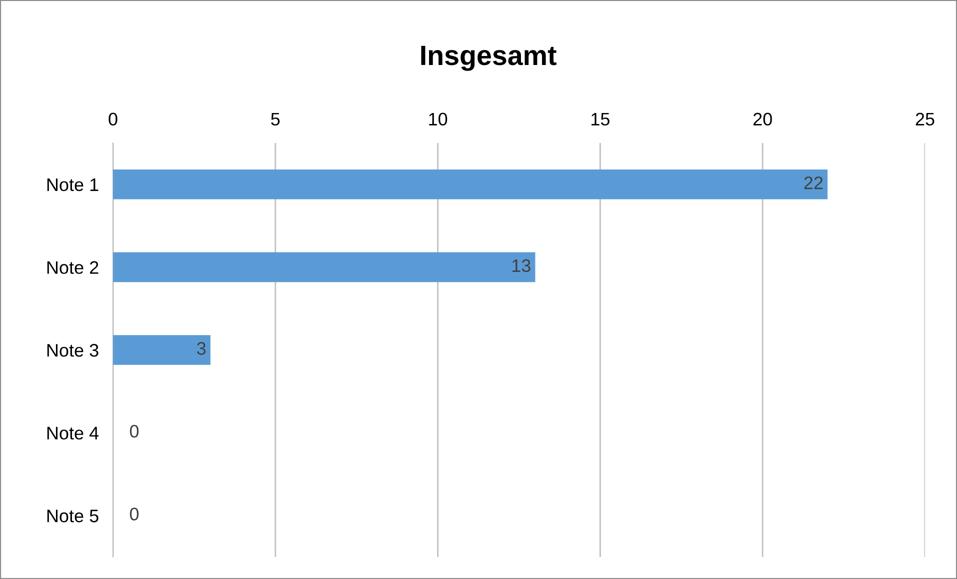 The width and height of the screenshot is (957, 579). What do you see at coordinates (113, 119) in the screenshot?
I see `x-tick-label: 0` at bounding box center [113, 119].